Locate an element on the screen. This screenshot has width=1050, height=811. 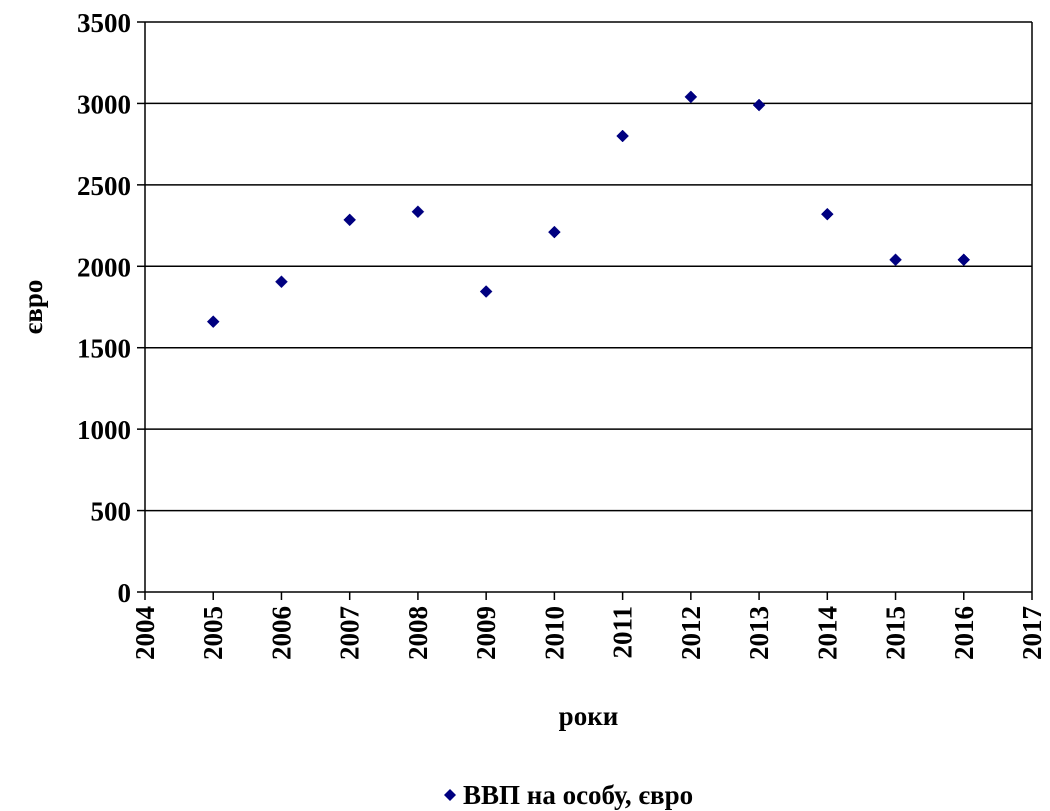
y-tick-label: 0 is located at coordinates (125, 593).